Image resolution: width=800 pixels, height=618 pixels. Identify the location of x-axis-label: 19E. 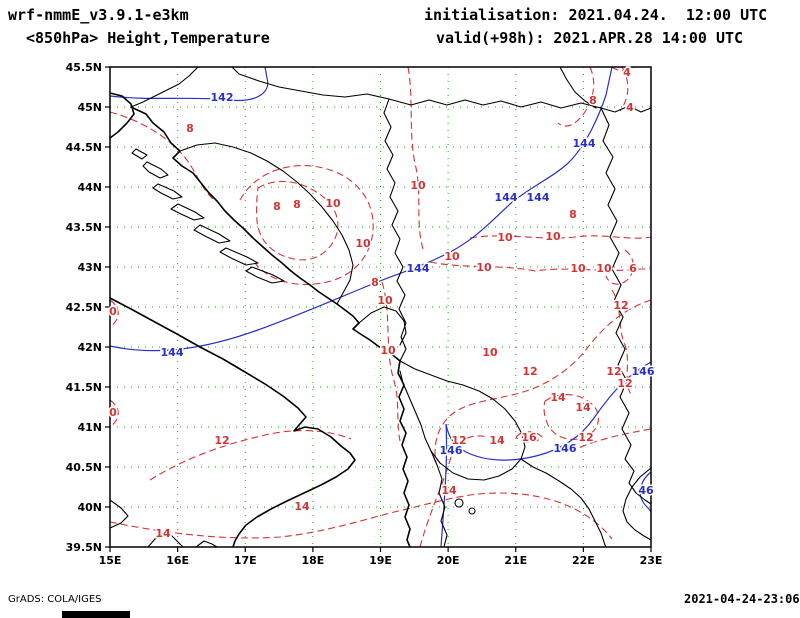
(380, 560).